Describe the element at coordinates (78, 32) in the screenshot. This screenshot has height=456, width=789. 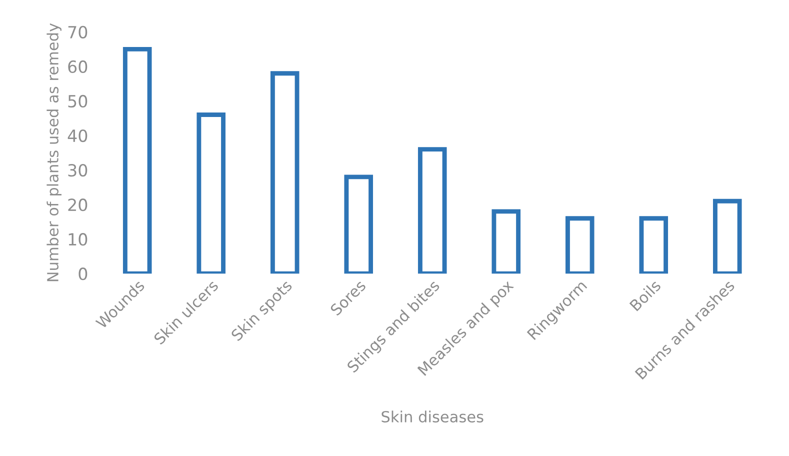
I see `y-tick-label: 70` at that location.